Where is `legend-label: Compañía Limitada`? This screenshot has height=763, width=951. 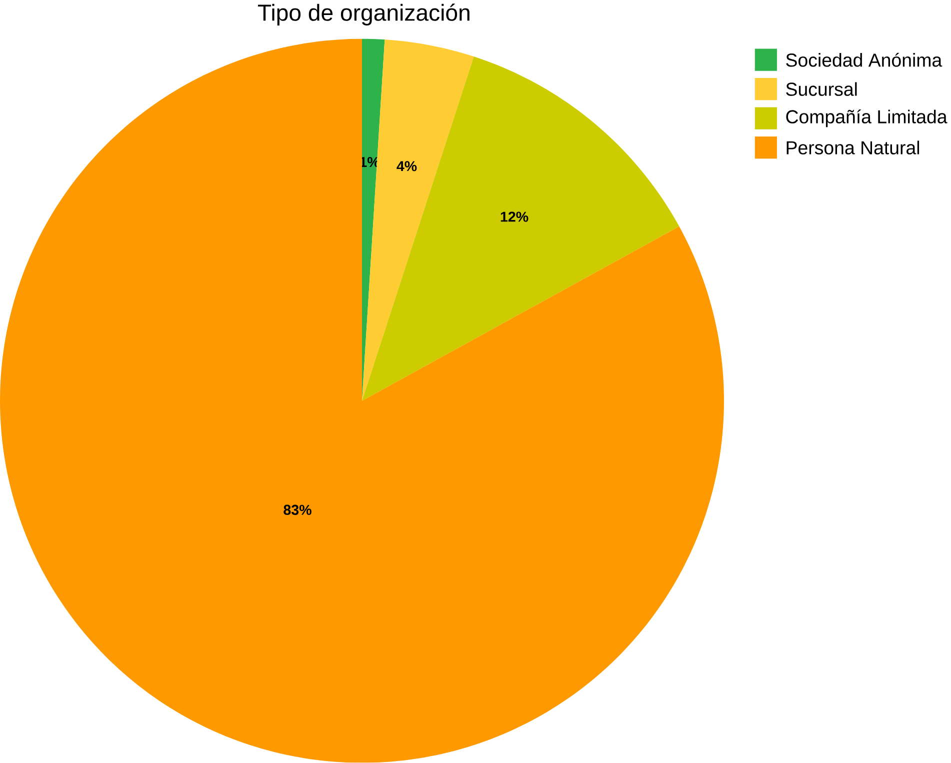
legend-label: Compañía Limitada is located at coordinates (867, 119).